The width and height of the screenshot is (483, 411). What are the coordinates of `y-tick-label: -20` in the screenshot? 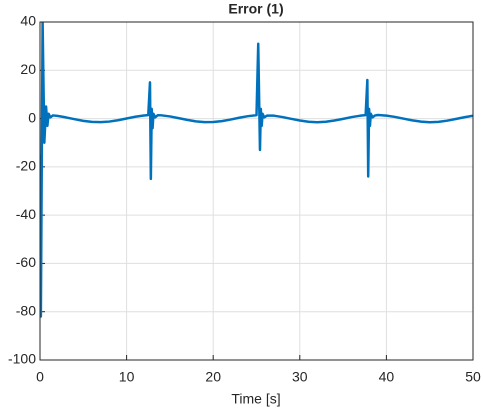 It's located at (26, 166).